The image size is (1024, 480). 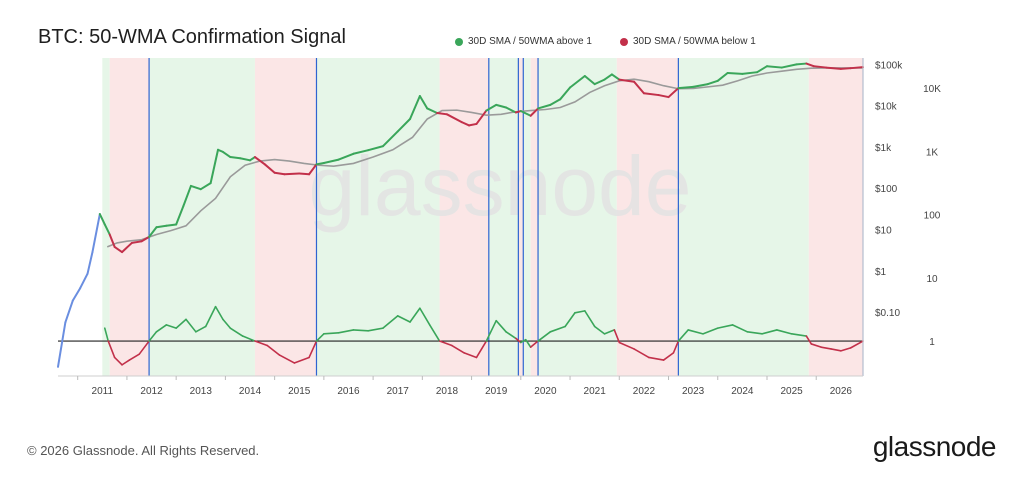 I want to click on x-tick-label-2019: 2019, so click(x=496, y=391).